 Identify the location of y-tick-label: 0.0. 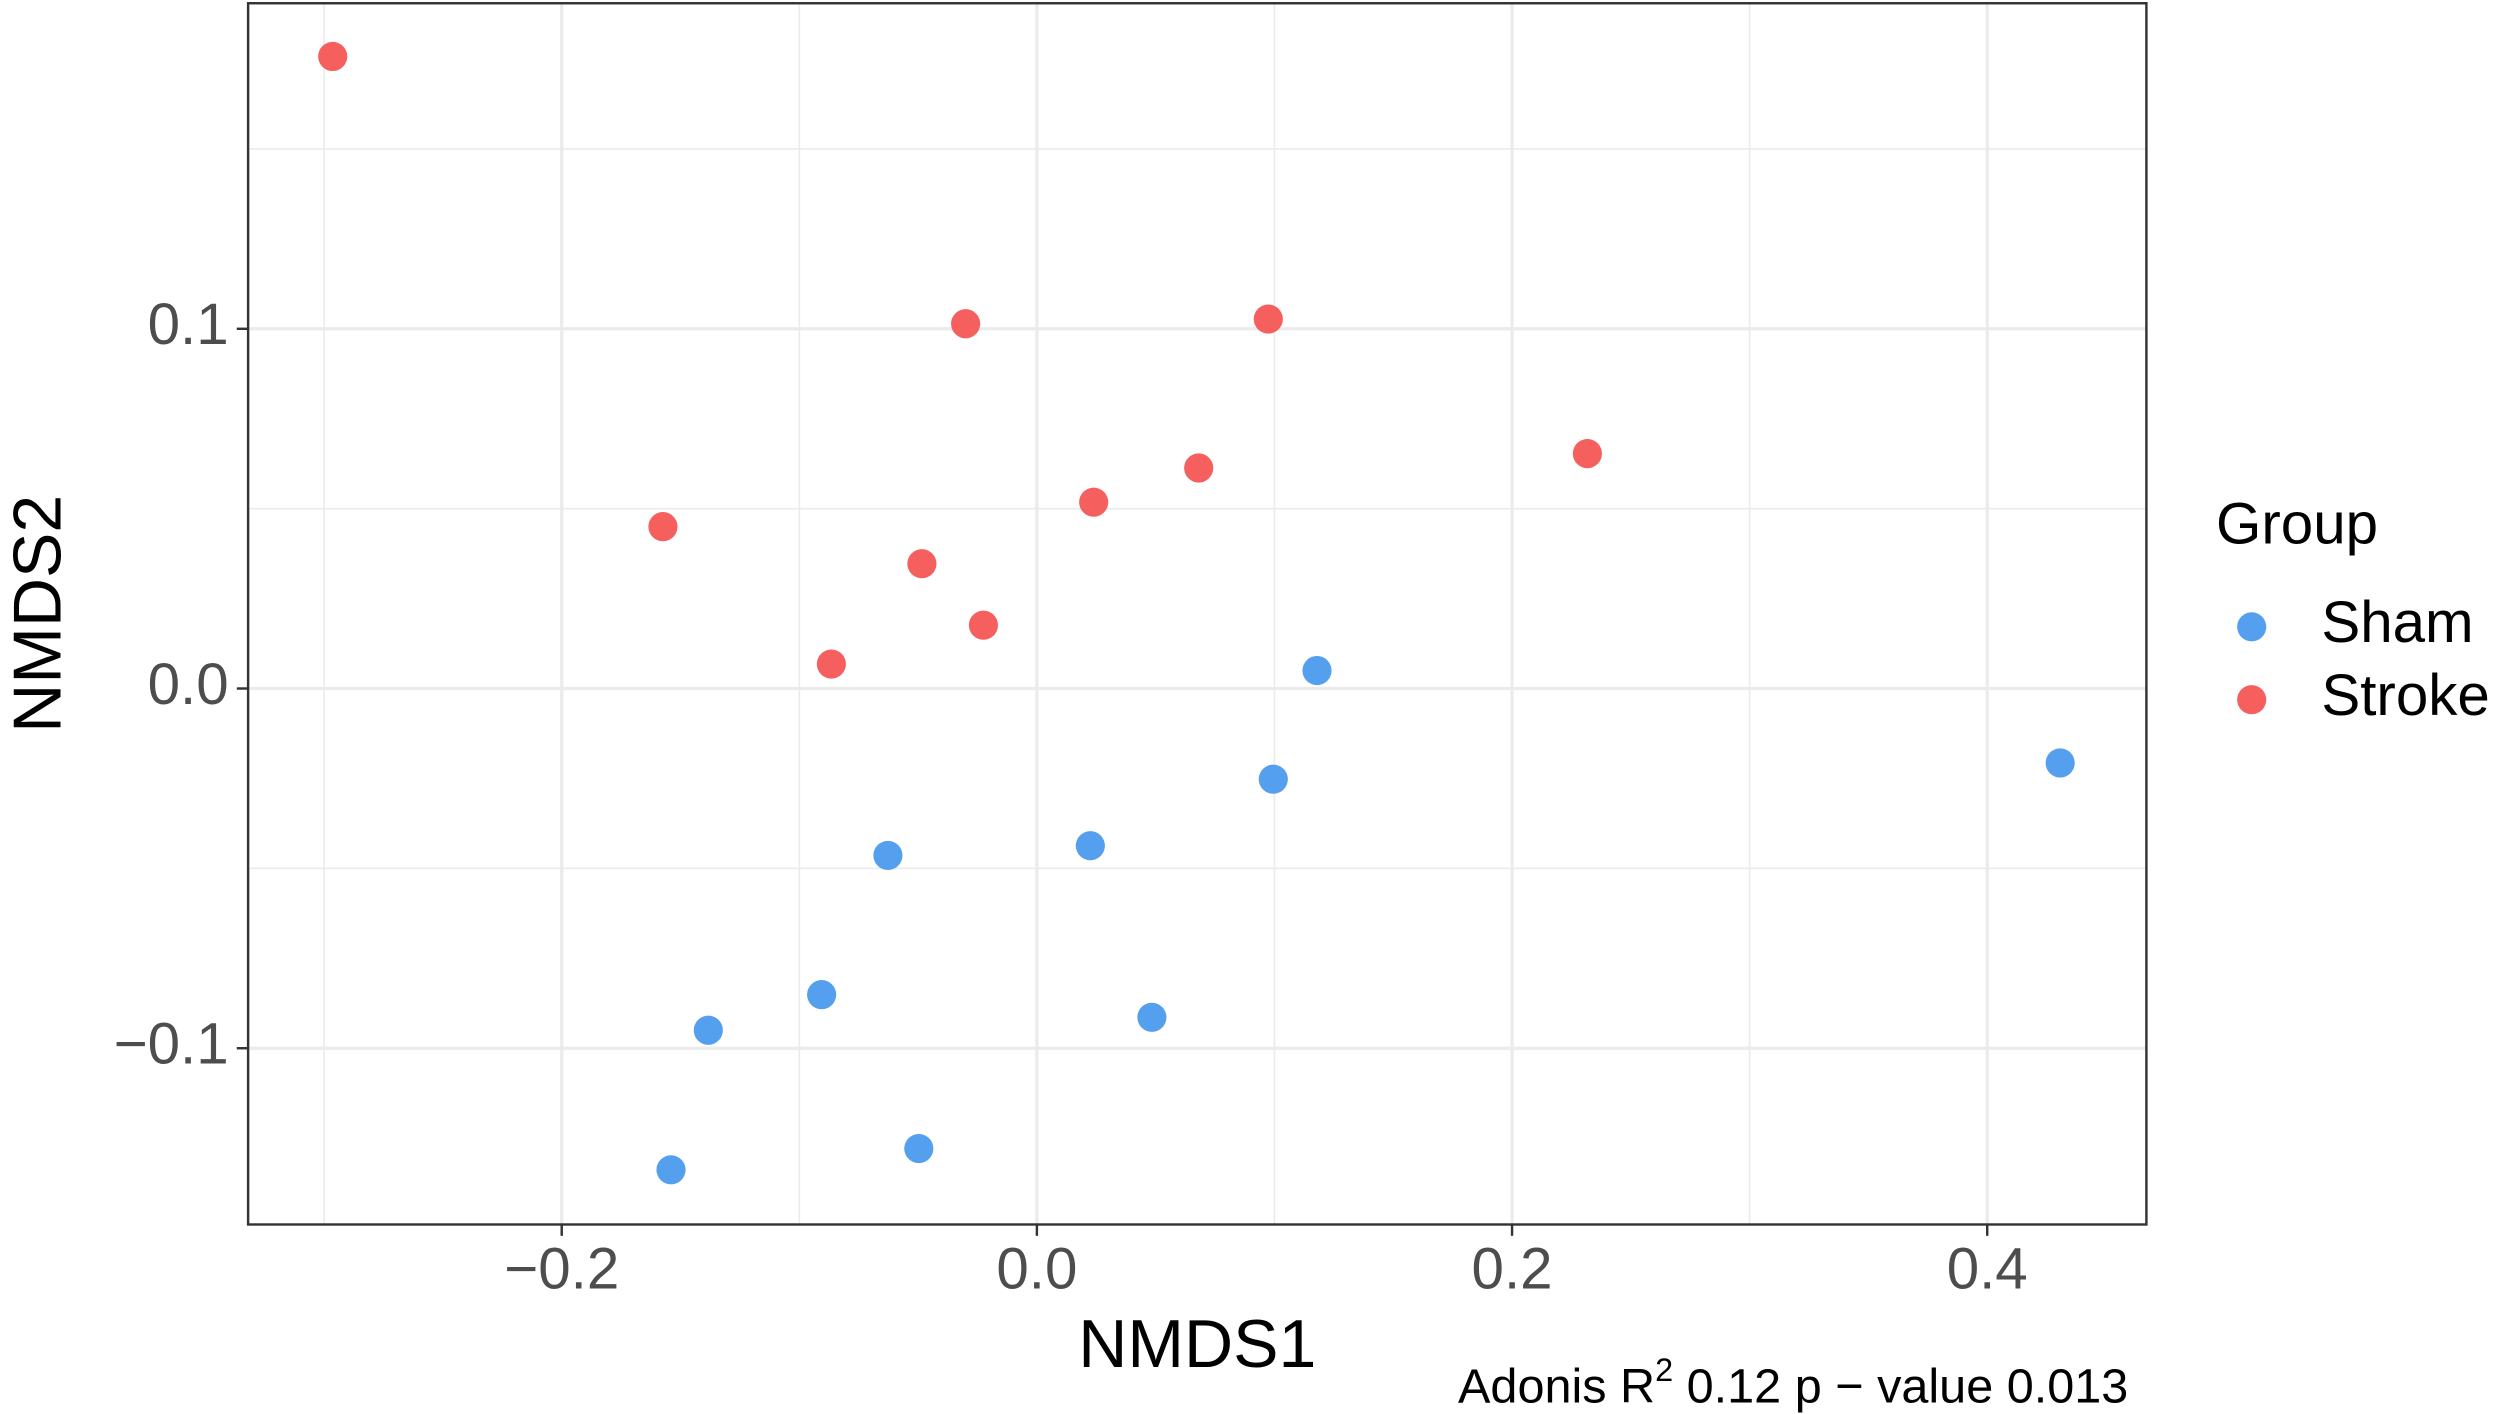
(188, 684).